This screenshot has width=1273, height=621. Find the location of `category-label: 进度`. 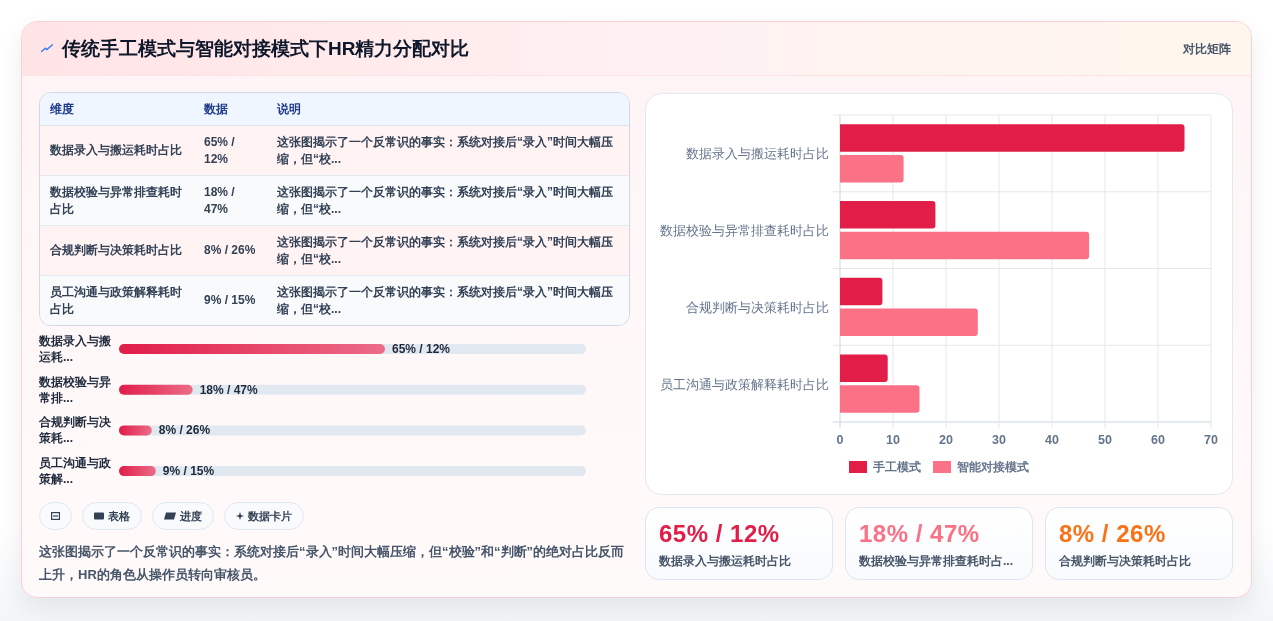

category-label: 进度 is located at coordinates (191, 516).